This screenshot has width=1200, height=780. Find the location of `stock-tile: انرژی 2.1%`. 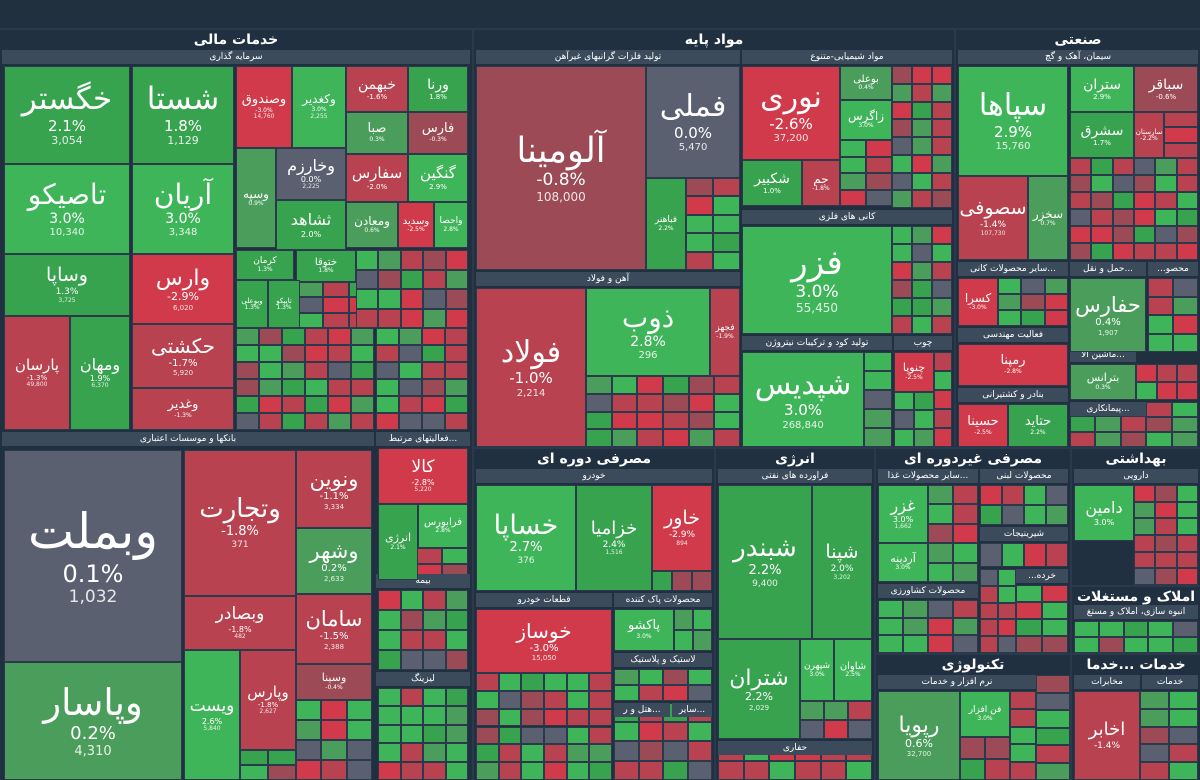

stock-tile: انرژی 2.1% is located at coordinates (398, 542).